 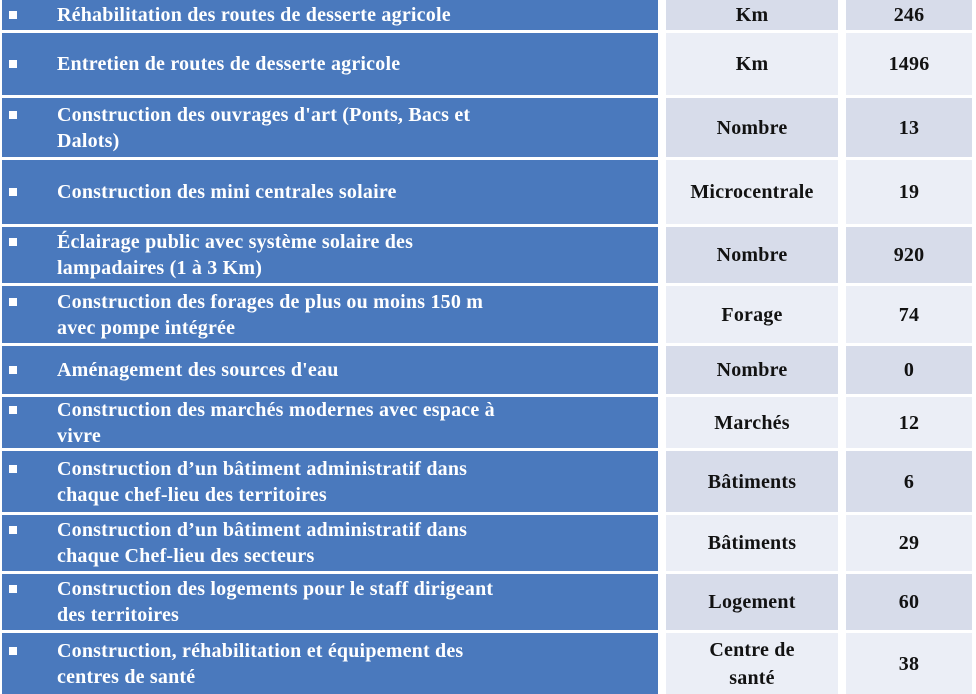 I want to click on value-cell: 1496, so click(x=909, y=64).